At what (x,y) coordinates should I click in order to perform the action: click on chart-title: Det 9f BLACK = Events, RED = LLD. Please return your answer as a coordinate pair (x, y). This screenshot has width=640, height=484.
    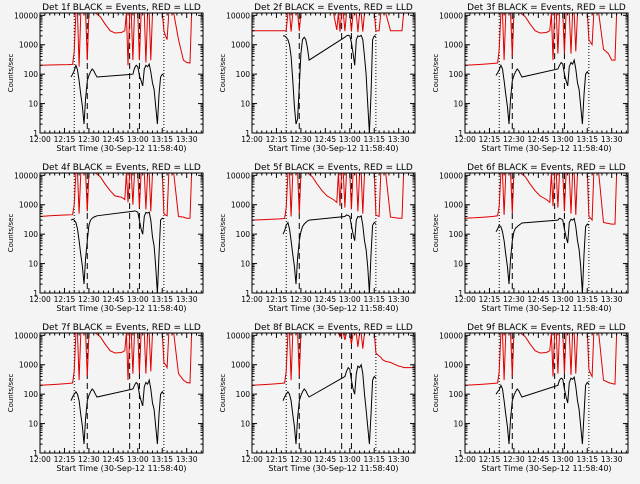
    Looking at the image, I should click on (546, 328).